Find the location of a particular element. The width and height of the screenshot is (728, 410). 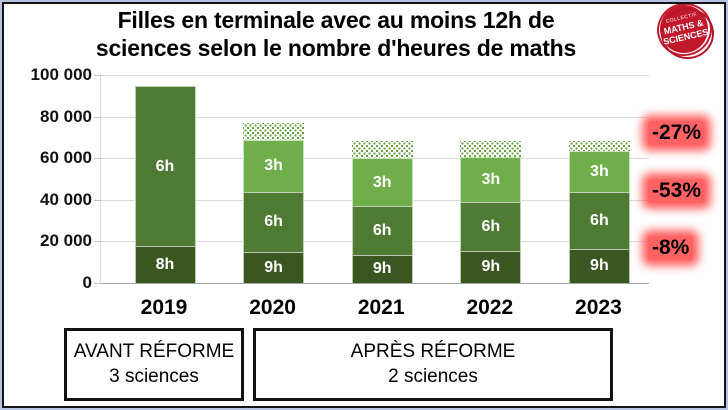

bar-2019-segment-8h: 8h is located at coordinates (165, 264).